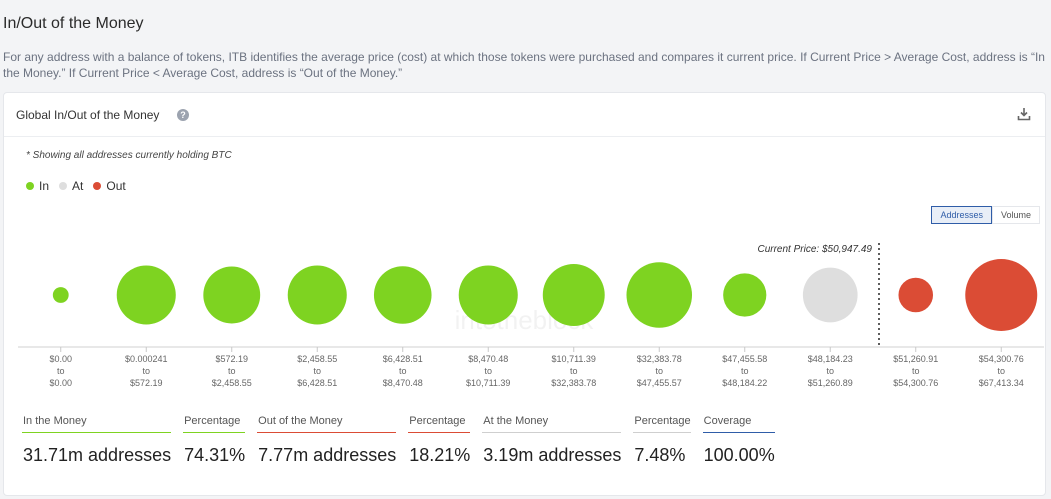 The width and height of the screenshot is (1051, 499). Describe the element at coordinates (738, 424) in the screenshot. I see `stat-label: Coverage` at that location.